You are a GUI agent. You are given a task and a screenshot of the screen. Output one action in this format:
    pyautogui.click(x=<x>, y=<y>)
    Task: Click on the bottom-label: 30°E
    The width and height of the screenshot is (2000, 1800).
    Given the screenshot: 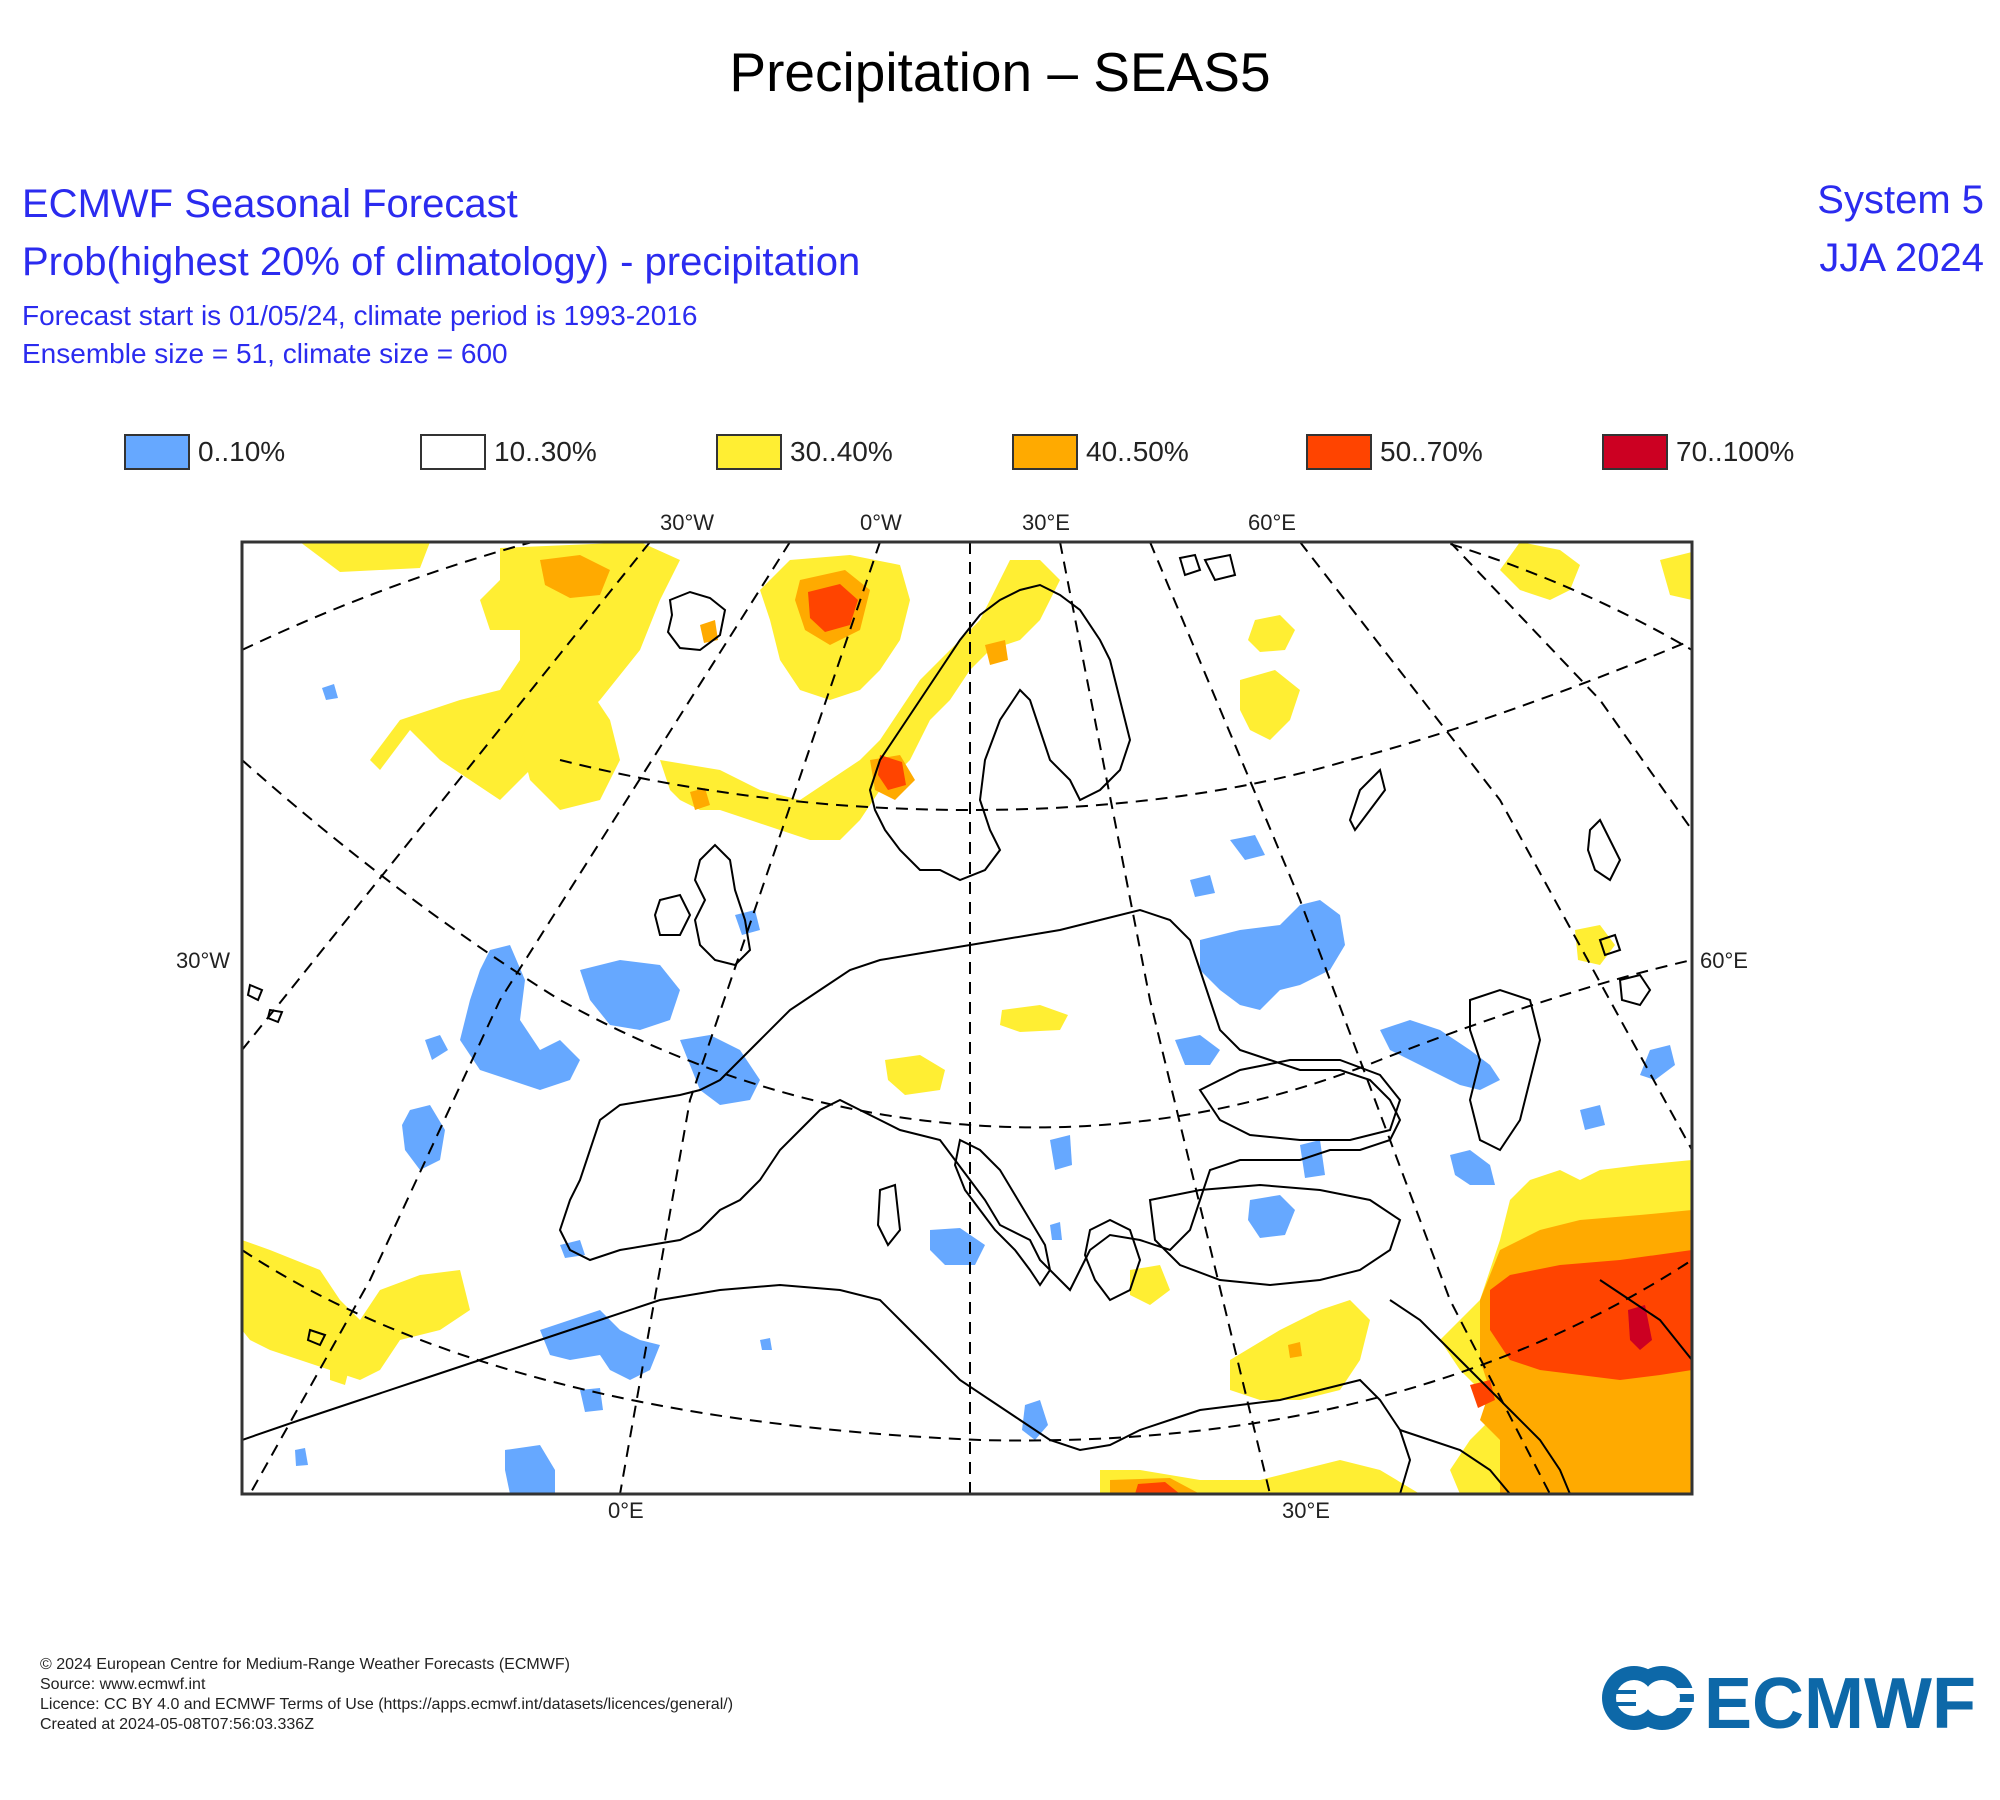 What is the action you would take?
    pyautogui.click(x=1306, y=1510)
    